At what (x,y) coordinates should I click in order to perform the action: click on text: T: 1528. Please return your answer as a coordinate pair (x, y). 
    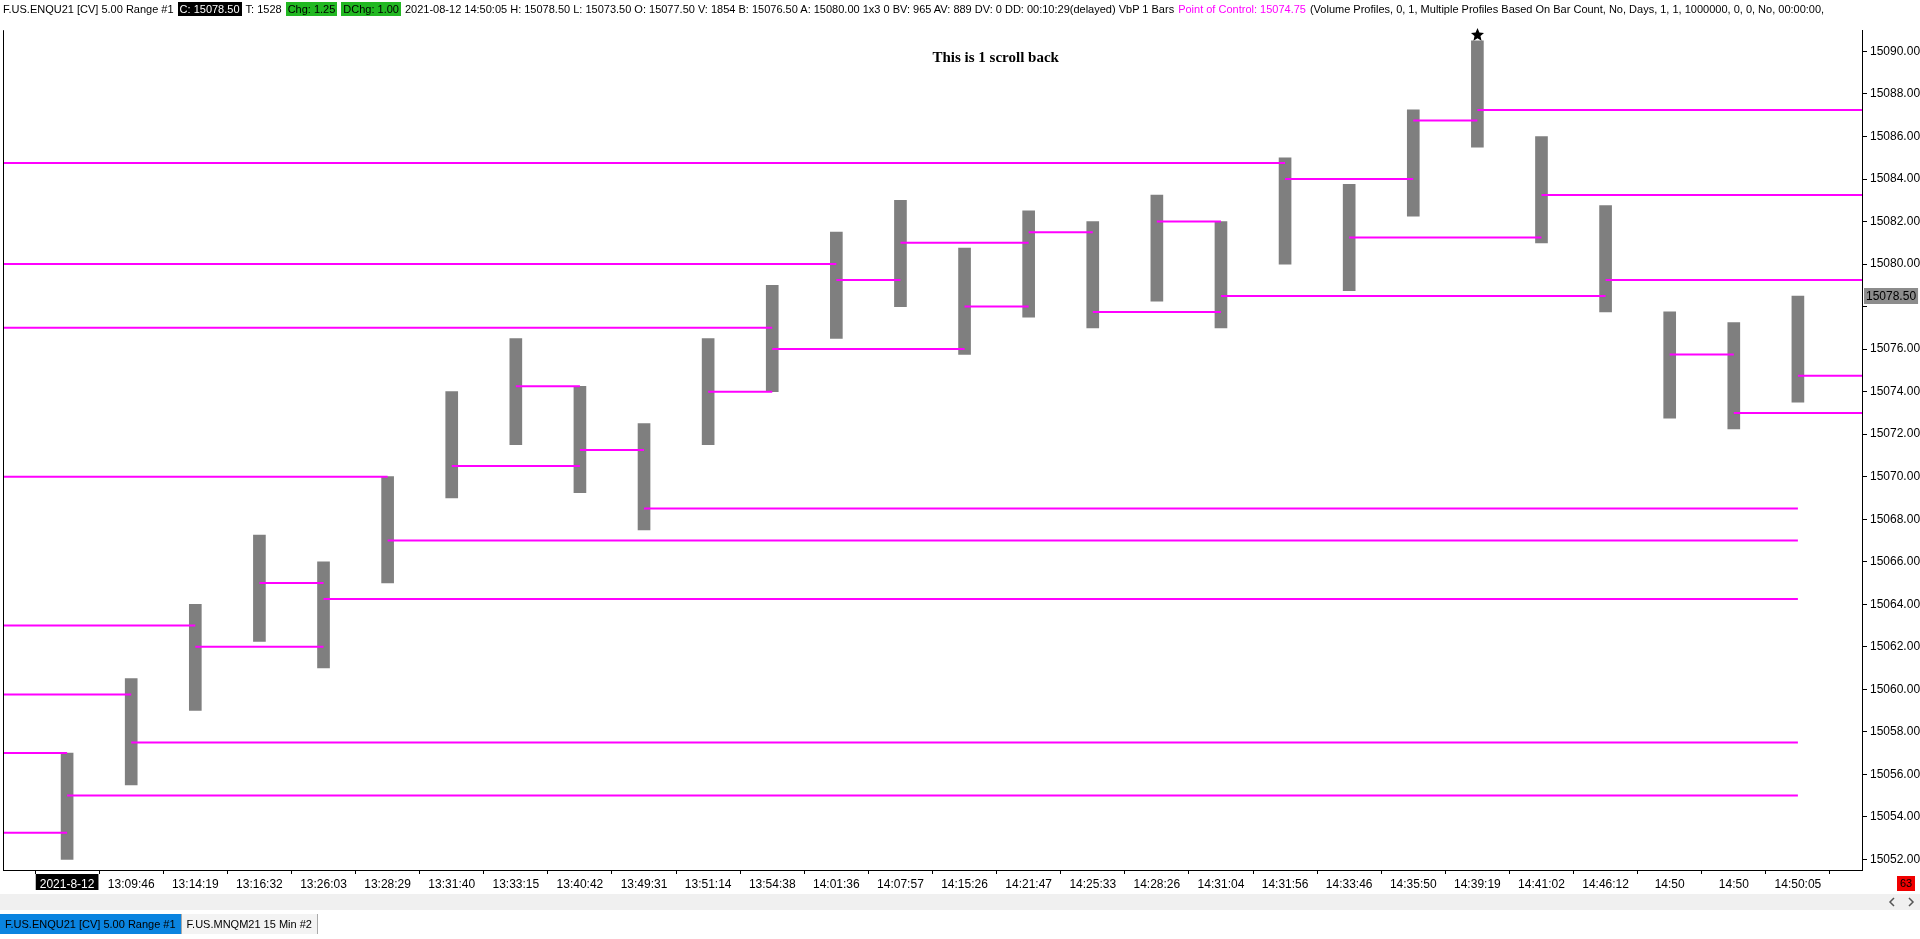
    Looking at the image, I should click on (263, 9).